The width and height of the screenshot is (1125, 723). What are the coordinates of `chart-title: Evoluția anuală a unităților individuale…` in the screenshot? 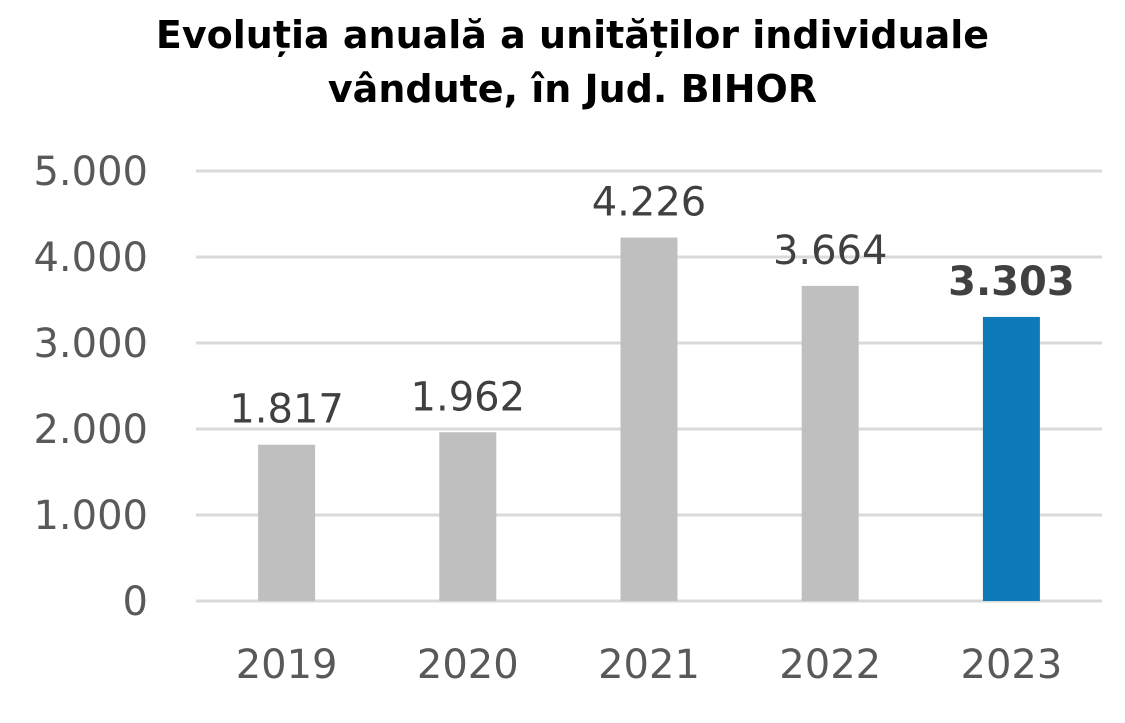 It's located at (562, 62).